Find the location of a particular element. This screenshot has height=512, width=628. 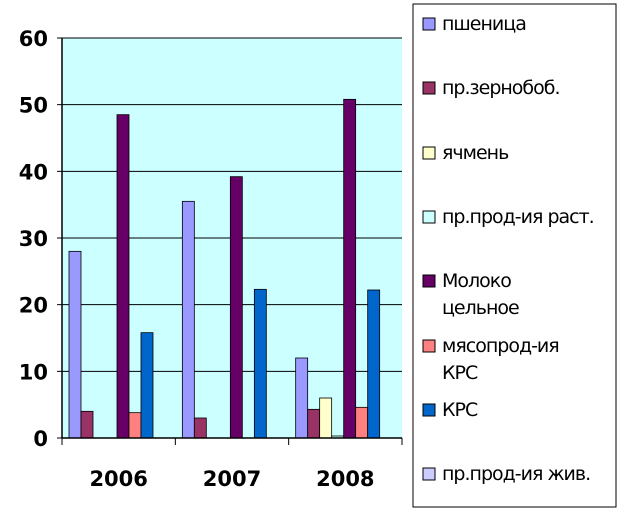

legend-label: ячмень is located at coordinates (475, 153).